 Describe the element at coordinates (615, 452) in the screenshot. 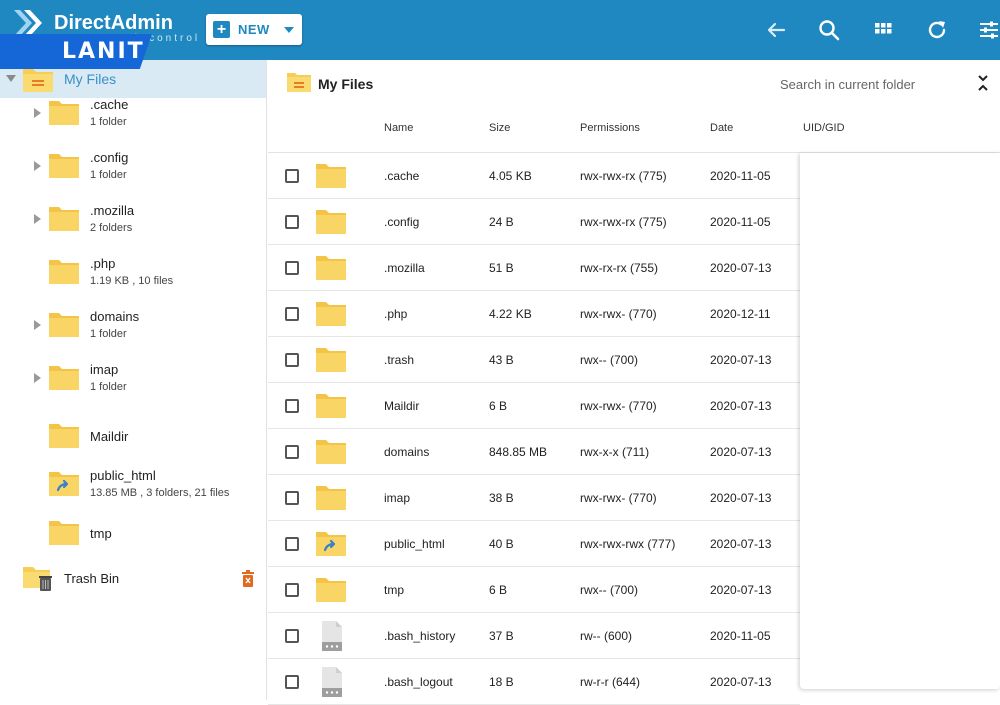

I see `cell-permissions: rwx-x-x (711)` at that location.